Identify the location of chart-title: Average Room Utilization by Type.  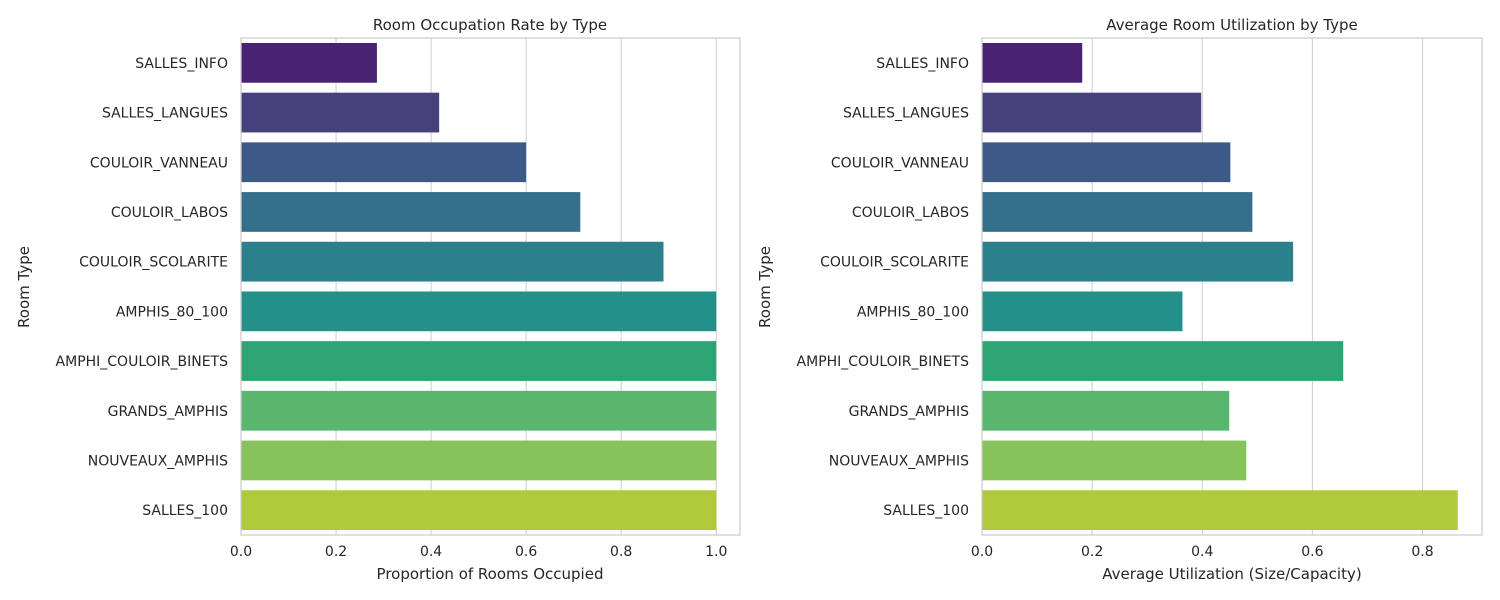
(1231, 25).